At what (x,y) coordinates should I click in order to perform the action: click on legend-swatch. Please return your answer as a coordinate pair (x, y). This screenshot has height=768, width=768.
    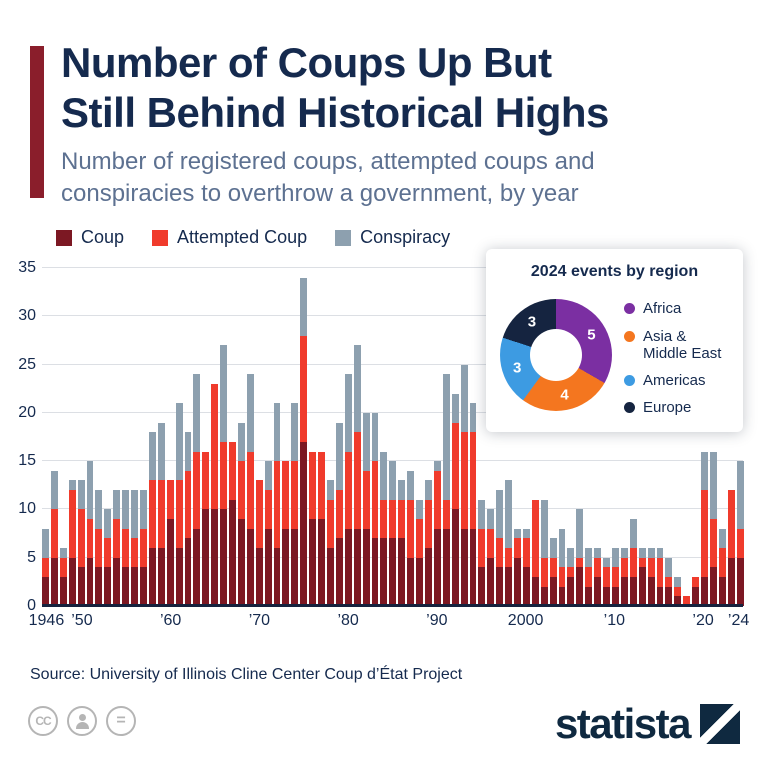
    Looking at the image, I should click on (160, 237).